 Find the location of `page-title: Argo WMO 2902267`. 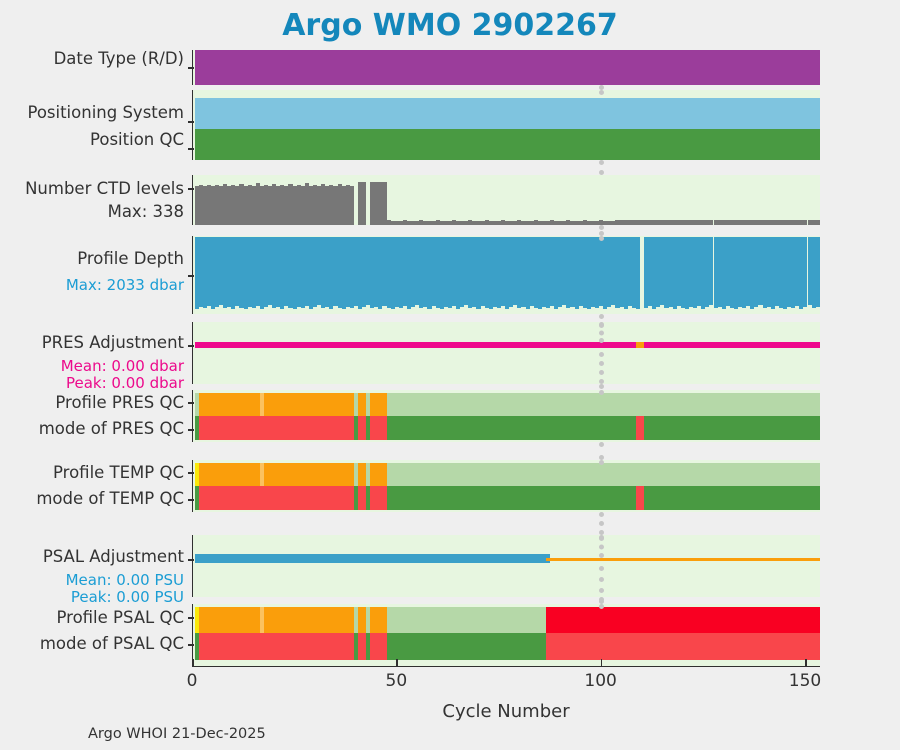

page-title: Argo WMO 2902267 is located at coordinates (450, 25).